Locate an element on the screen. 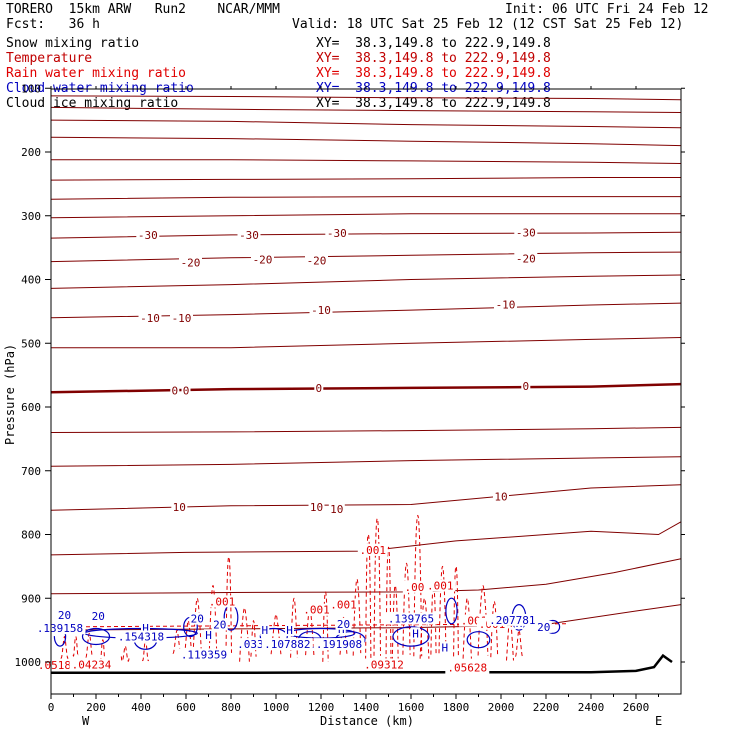 This screenshot has width=740, height=740. cloud-water-label-4-bg is located at coordinates (208, 635).